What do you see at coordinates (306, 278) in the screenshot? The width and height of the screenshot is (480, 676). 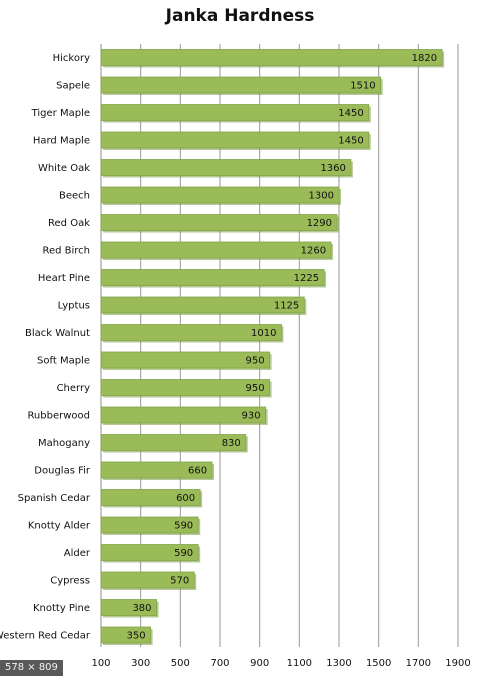 I see `data-label: 1225` at bounding box center [306, 278].